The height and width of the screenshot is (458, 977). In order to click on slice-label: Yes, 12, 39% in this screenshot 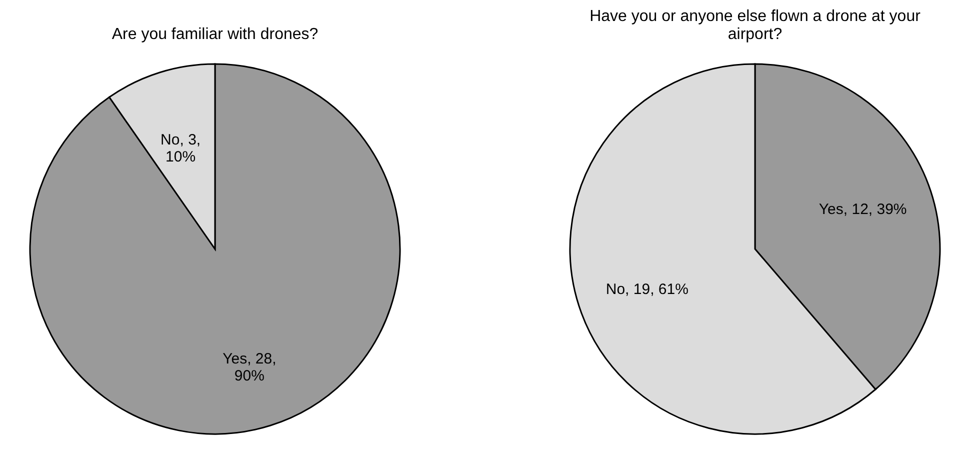, I will do `click(862, 209)`.